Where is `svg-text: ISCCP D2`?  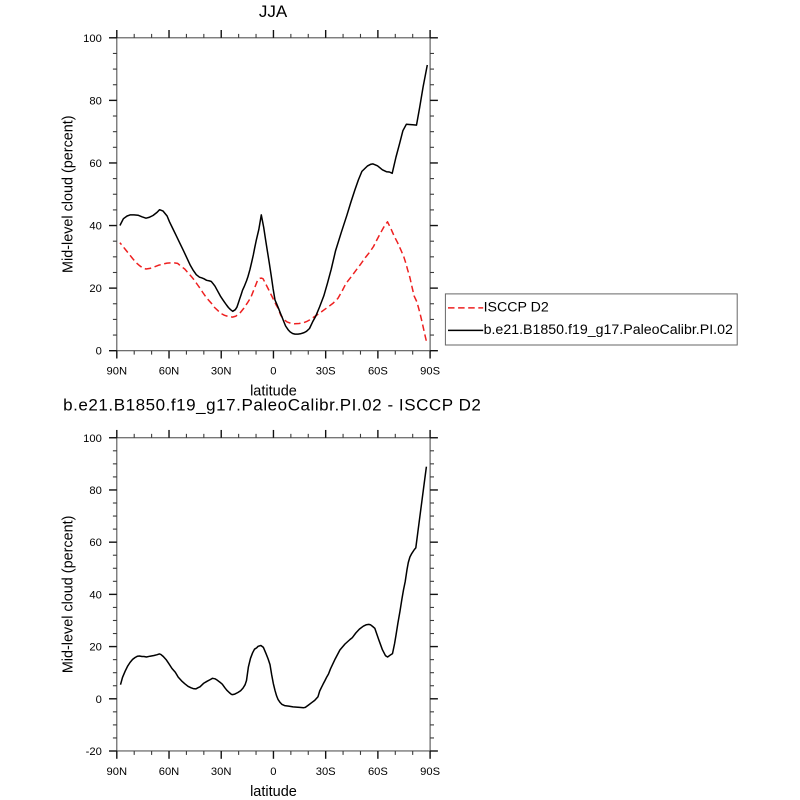 svg-text: ISCCP D2 is located at coordinates (516, 308).